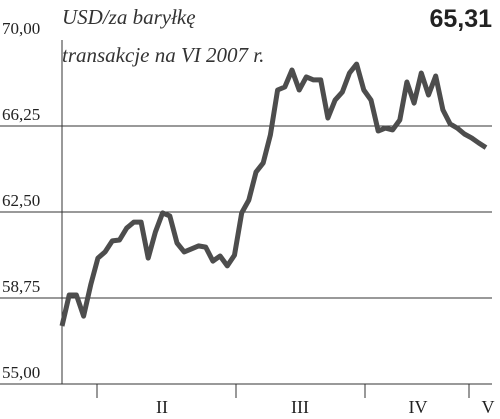 This screenshot has width=500, height=419. I want to click on x-tick-label: V, so click(488, 407).